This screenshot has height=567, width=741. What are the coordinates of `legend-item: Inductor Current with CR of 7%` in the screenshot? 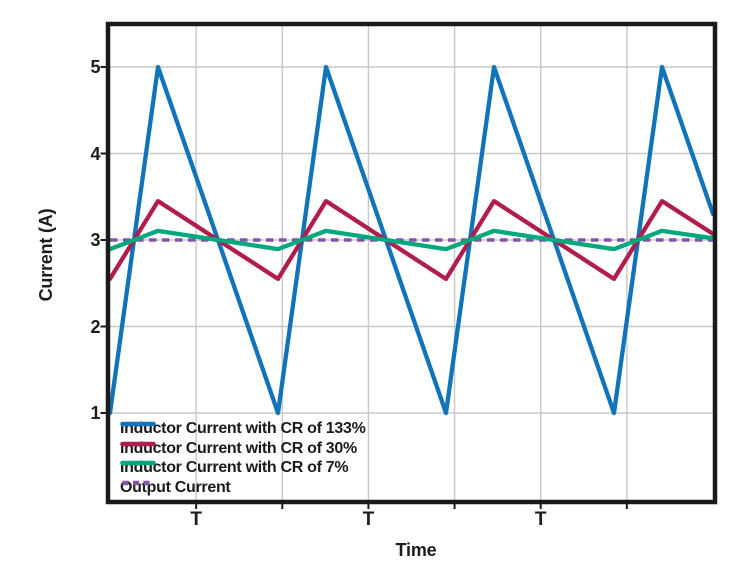 It's located at (234, 468).